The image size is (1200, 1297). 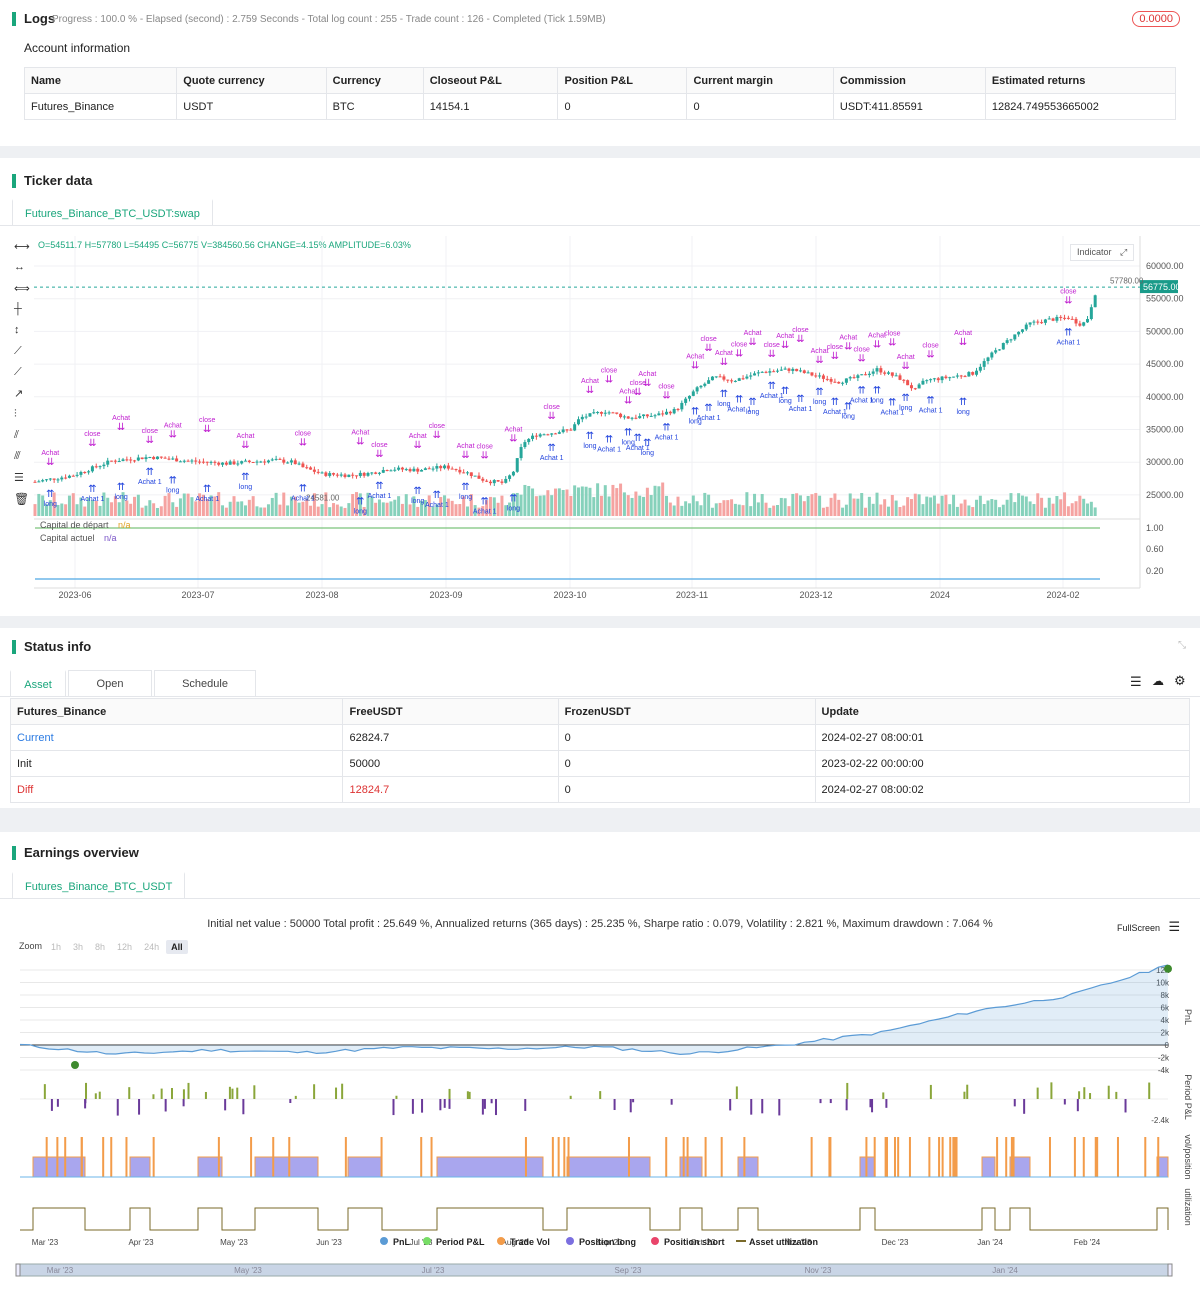 I want to click on zoom-option-3h: 3h, so click(x=78, y=947).